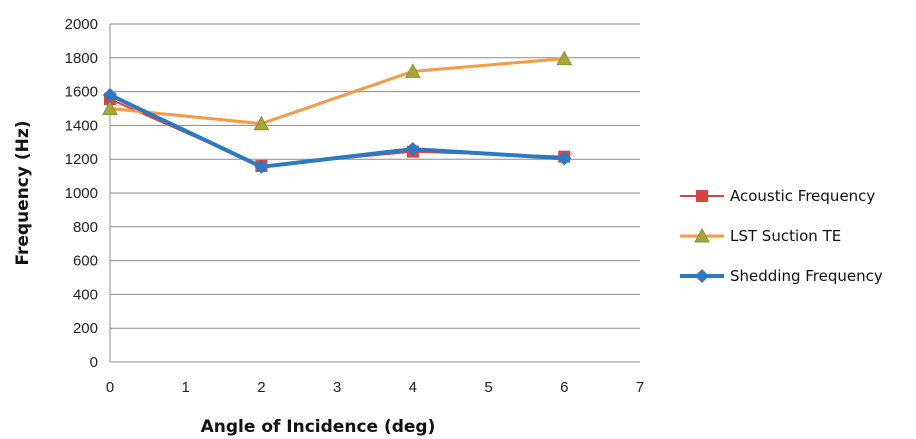 Image resolution: width=916 pixels, height=439 pixels. I want to click on x-tick-label: 4, so click(413, 387).